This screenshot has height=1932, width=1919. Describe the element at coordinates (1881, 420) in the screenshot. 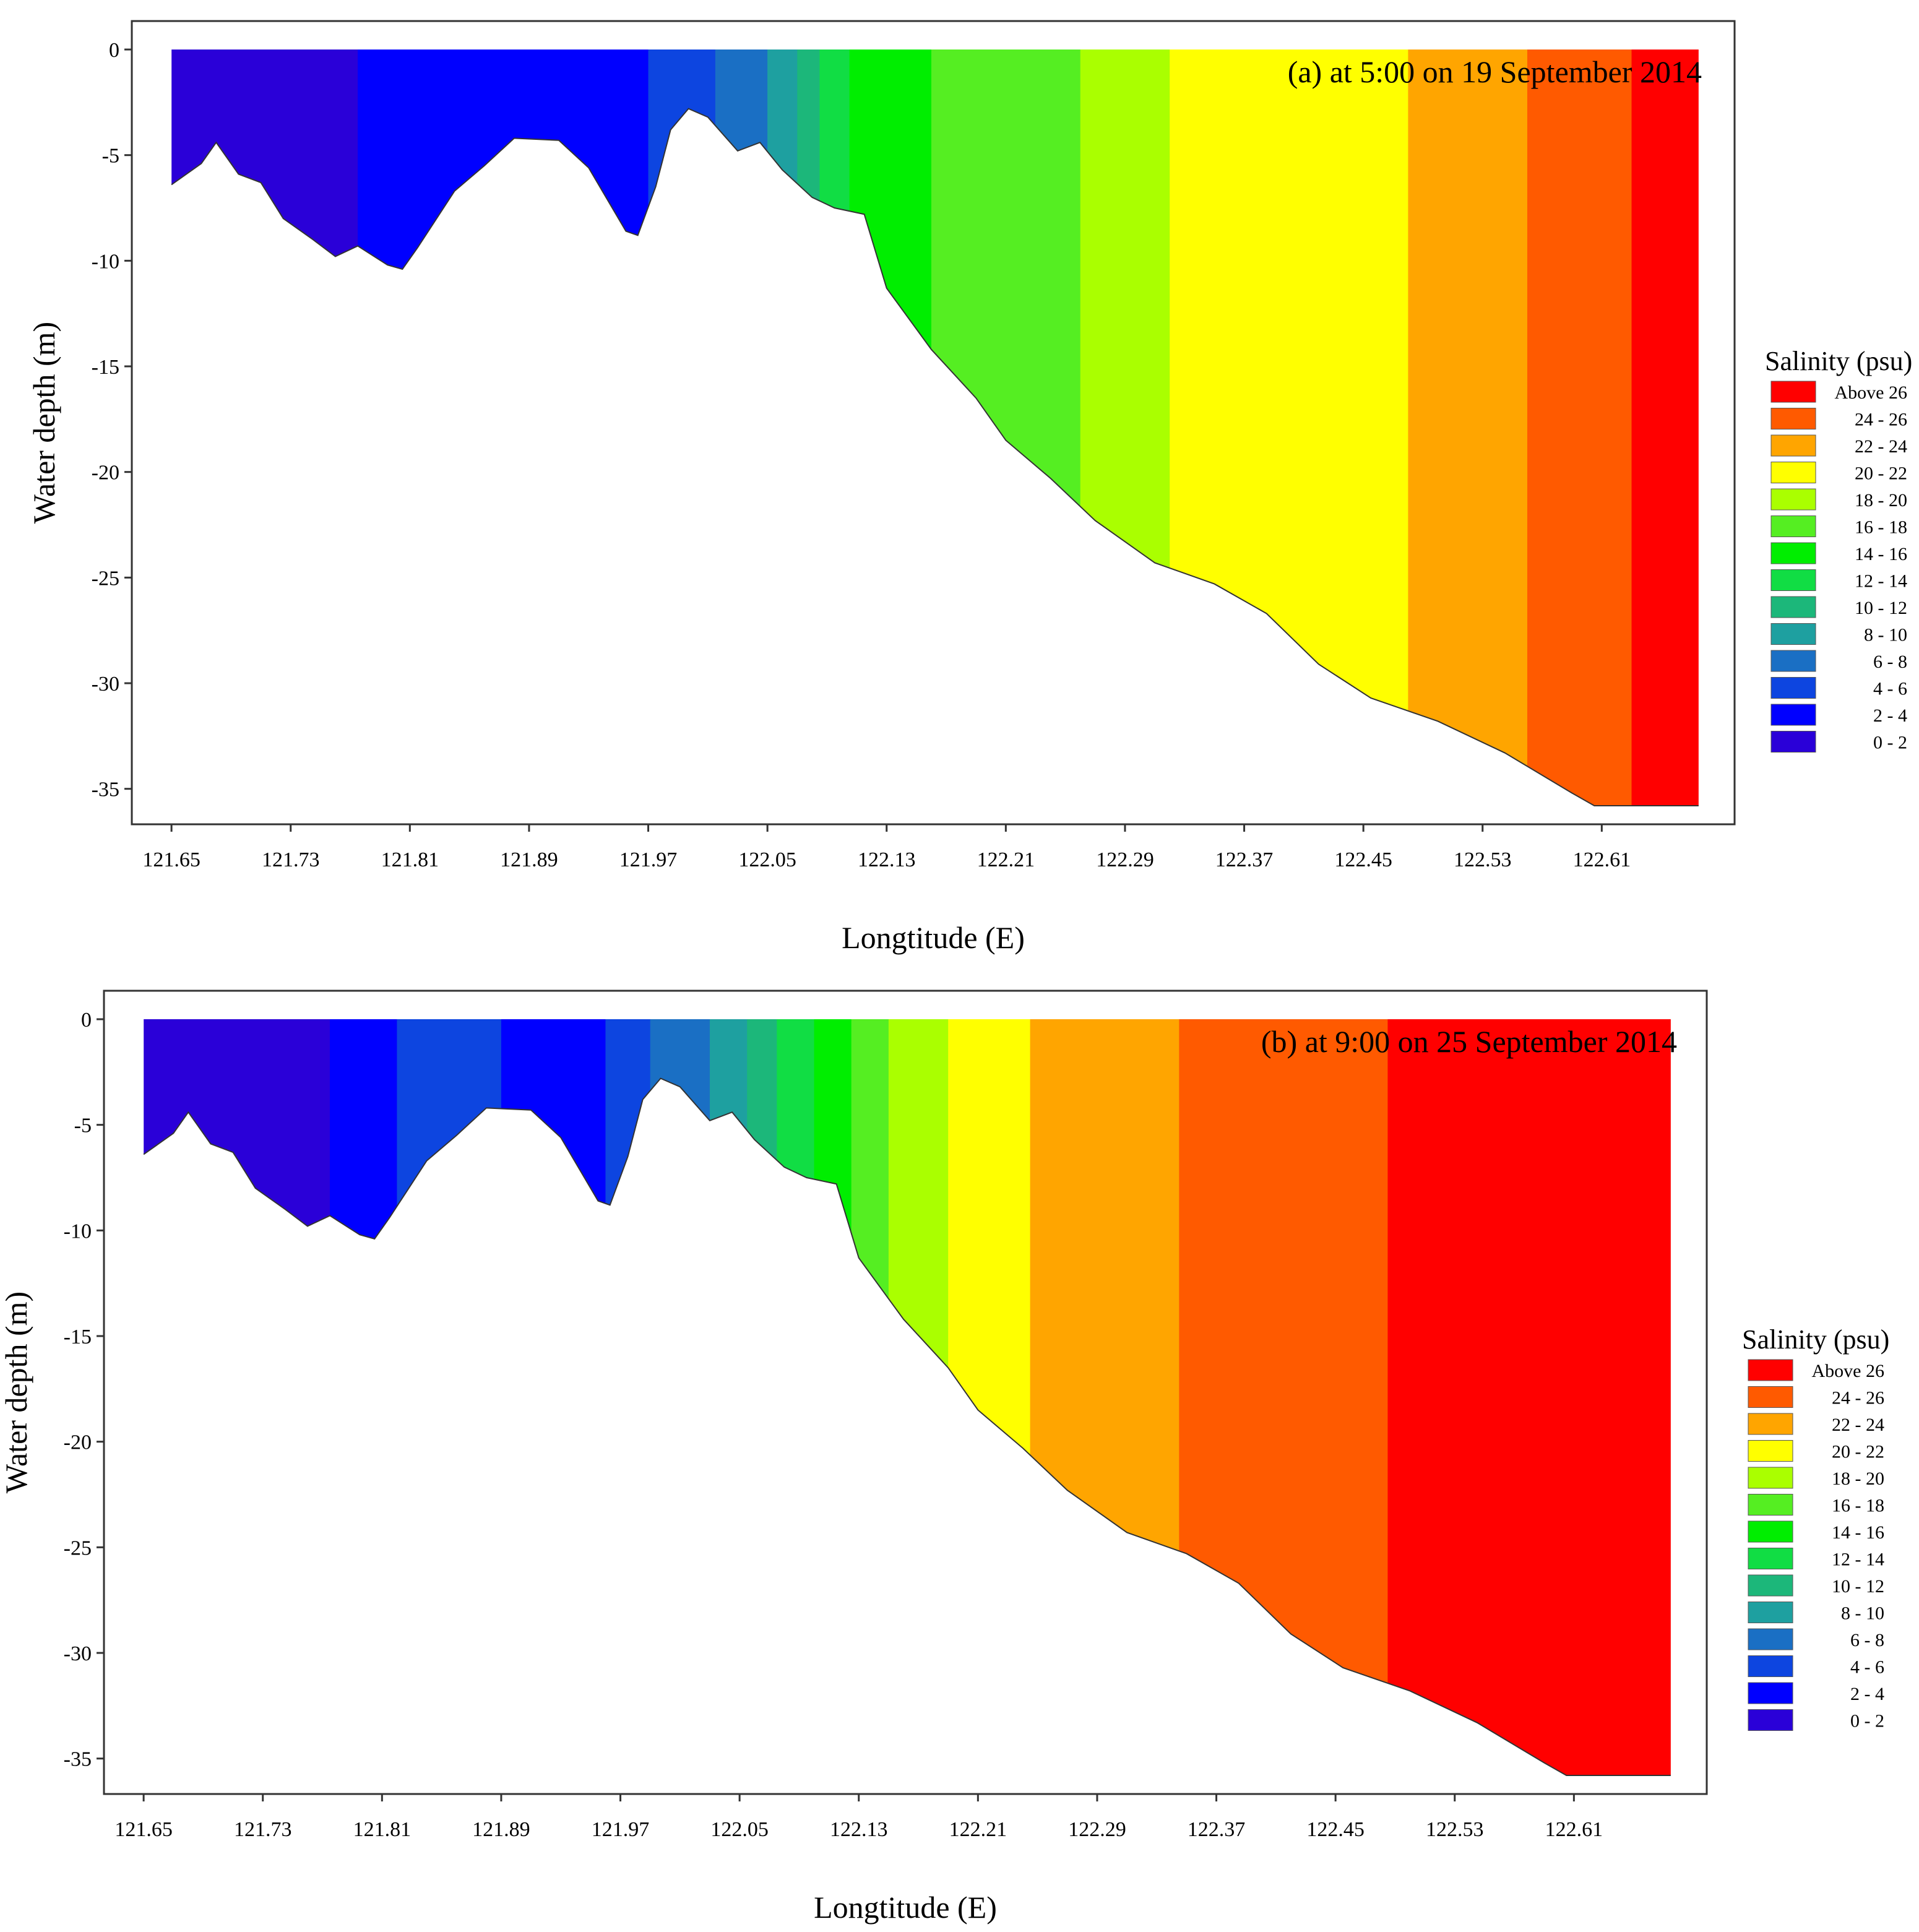

I see `legend-label: 24 - 26` at that location.